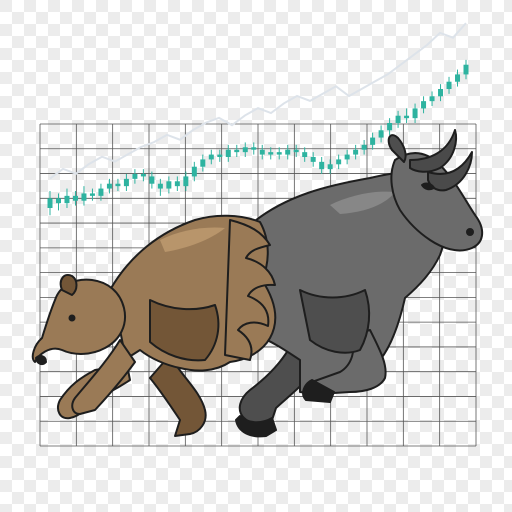 This screenshot has height=512, width=512. What do you see at coordinates (250, 290) in the screenshot?
I see `bear-fur-transition` at bounding box center [250, 290].